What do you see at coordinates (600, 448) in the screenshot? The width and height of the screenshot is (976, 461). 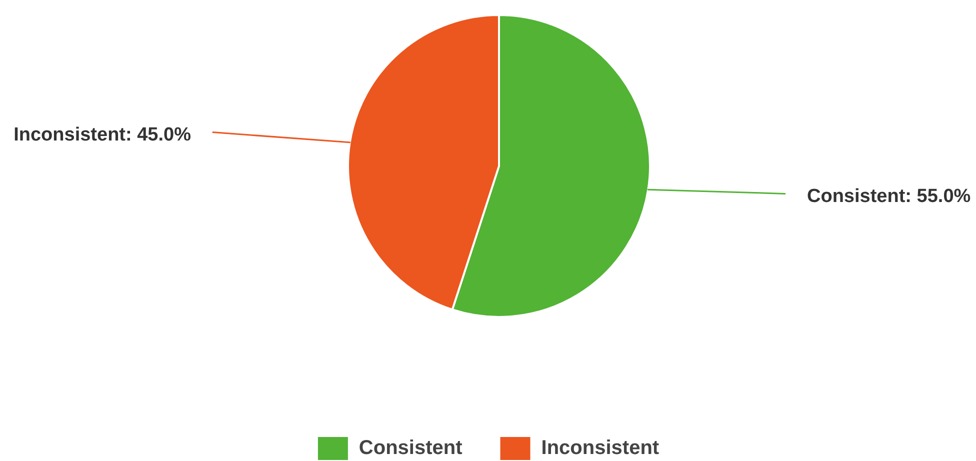 I see `legend-label: Inconsistent` at bounding box center [600, 448].